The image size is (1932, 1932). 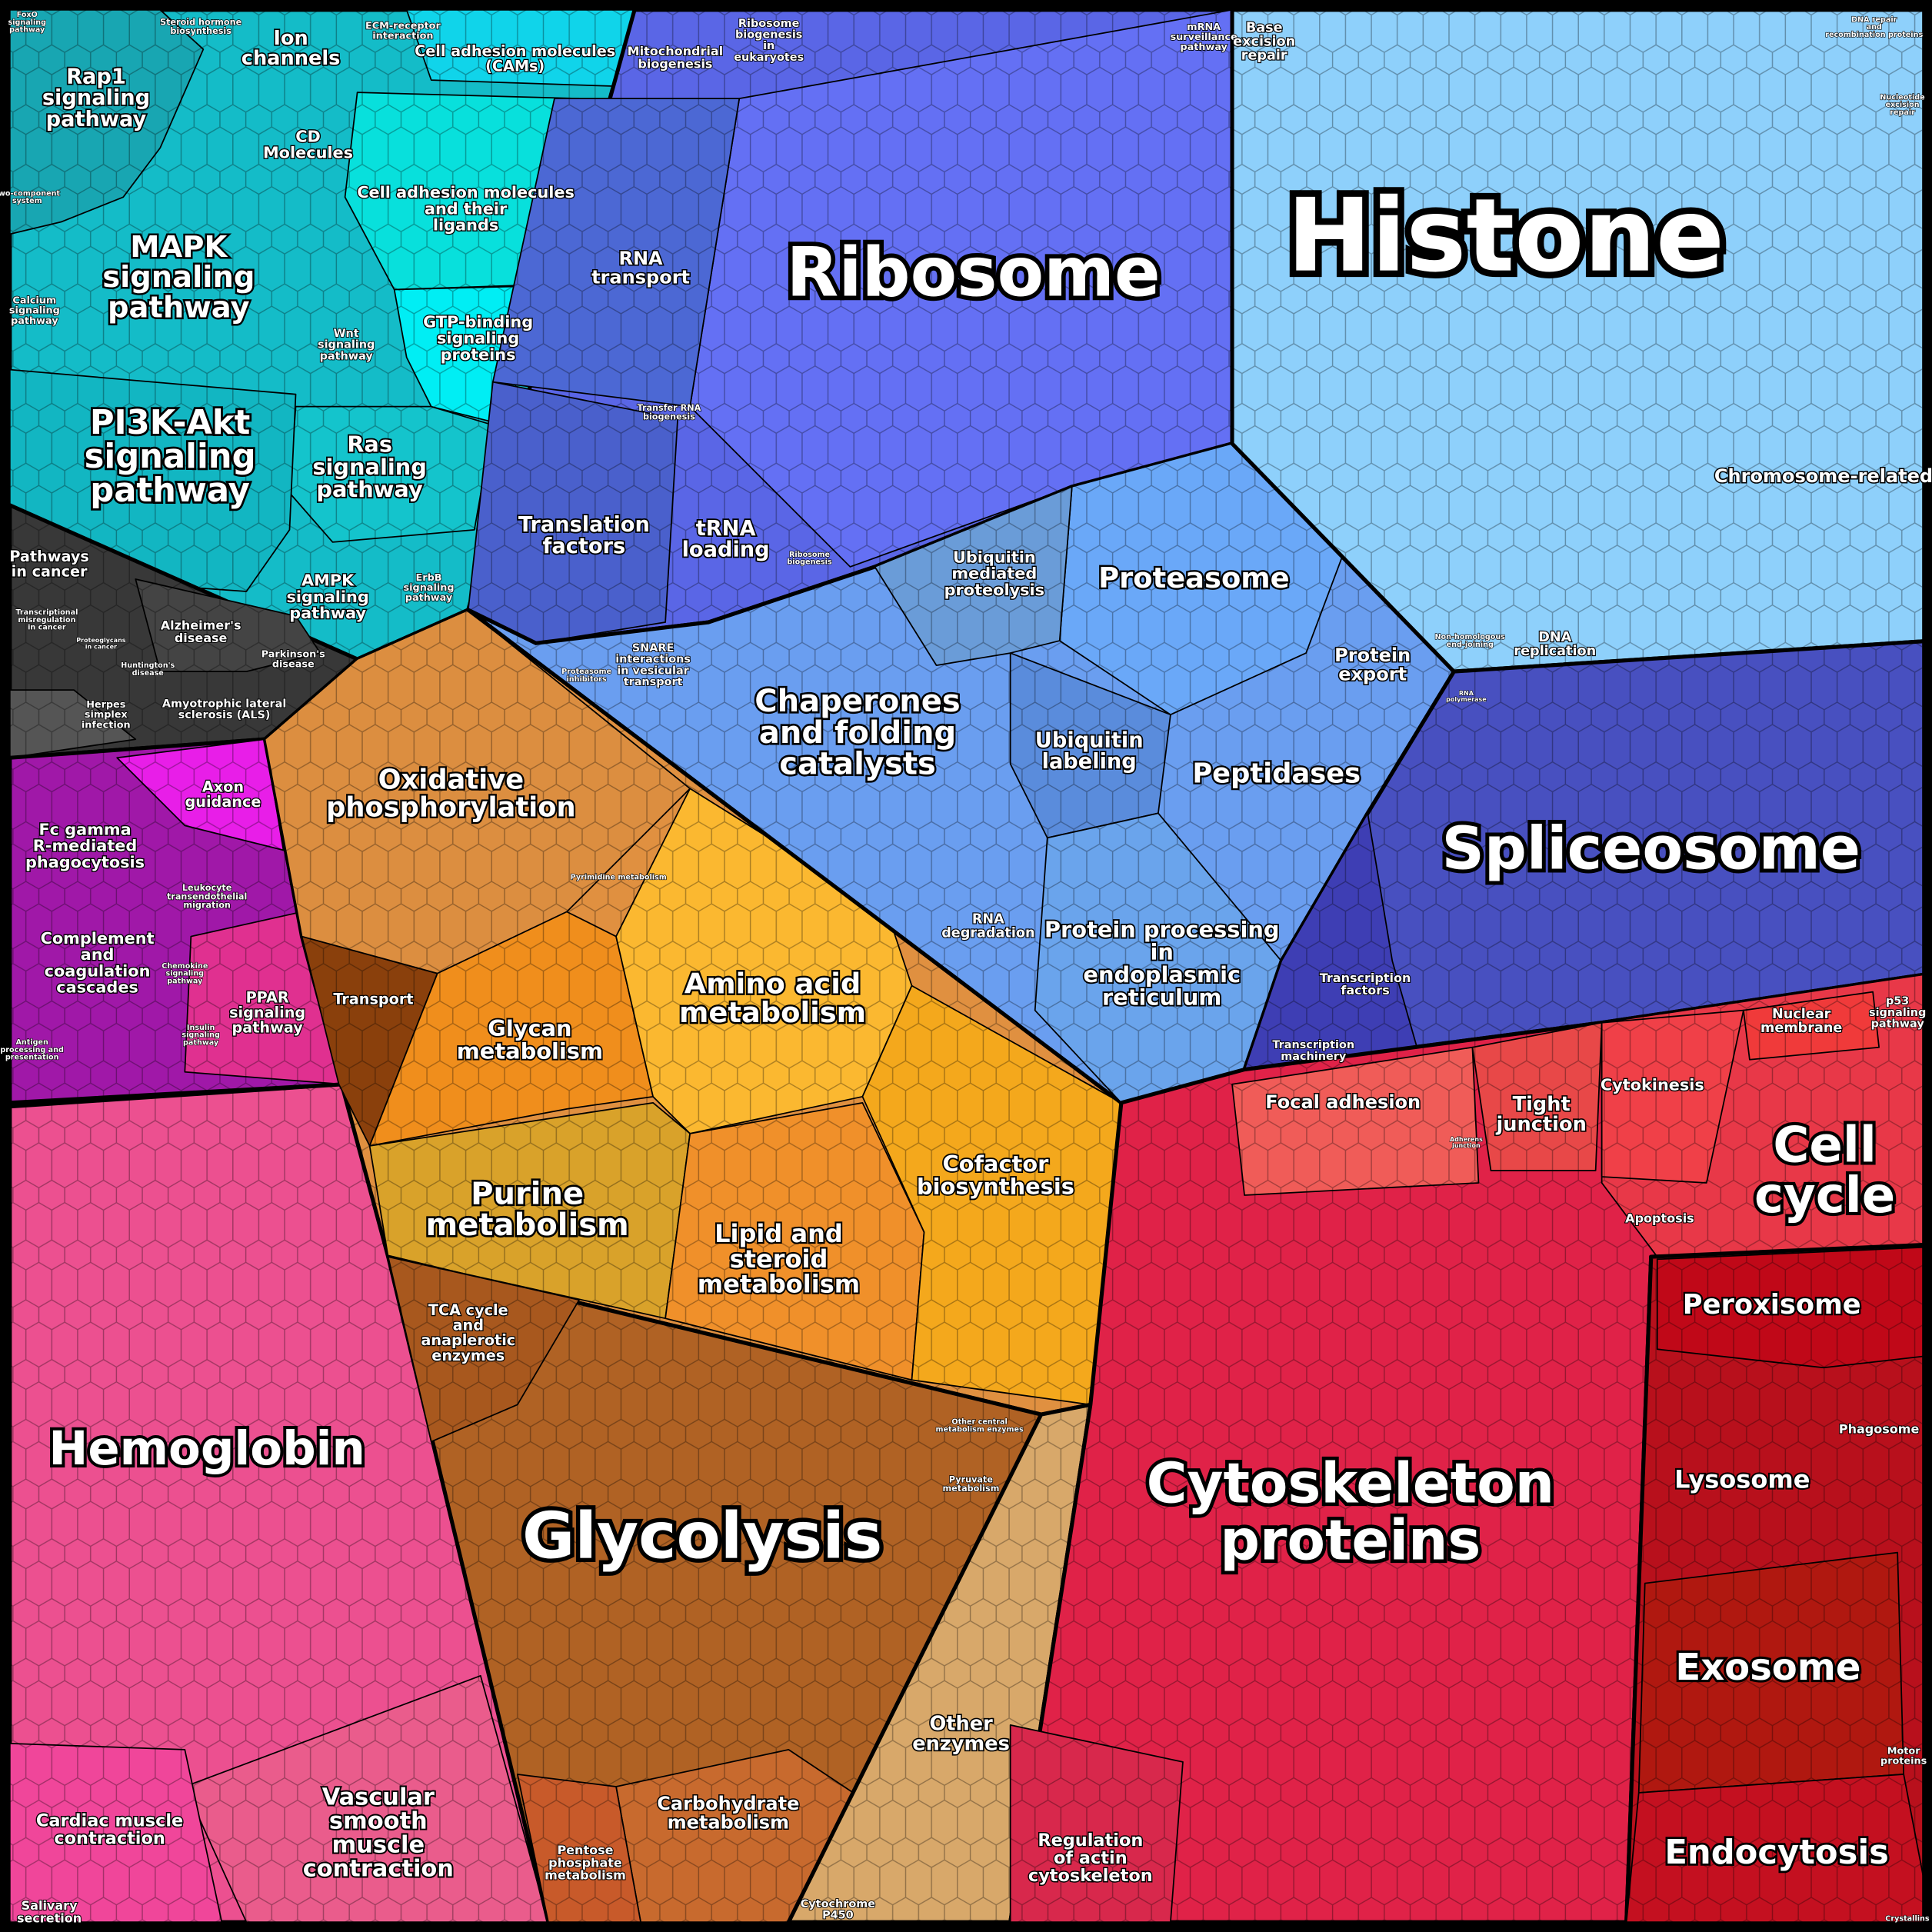 What do you see at coordinates (619, 878) in the screenshot?
I see `region-label: Pyrimidine metabolism` at bounding box center [619, 878].